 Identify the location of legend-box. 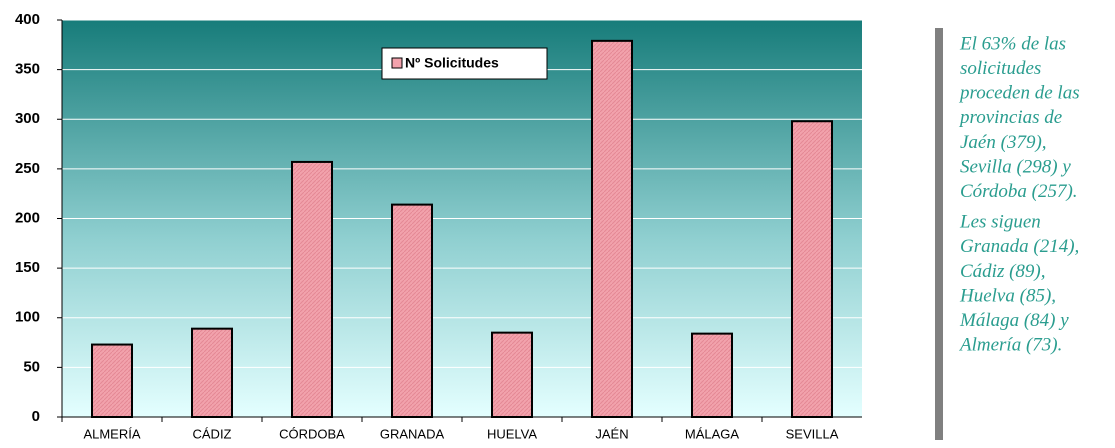
(464, 63).